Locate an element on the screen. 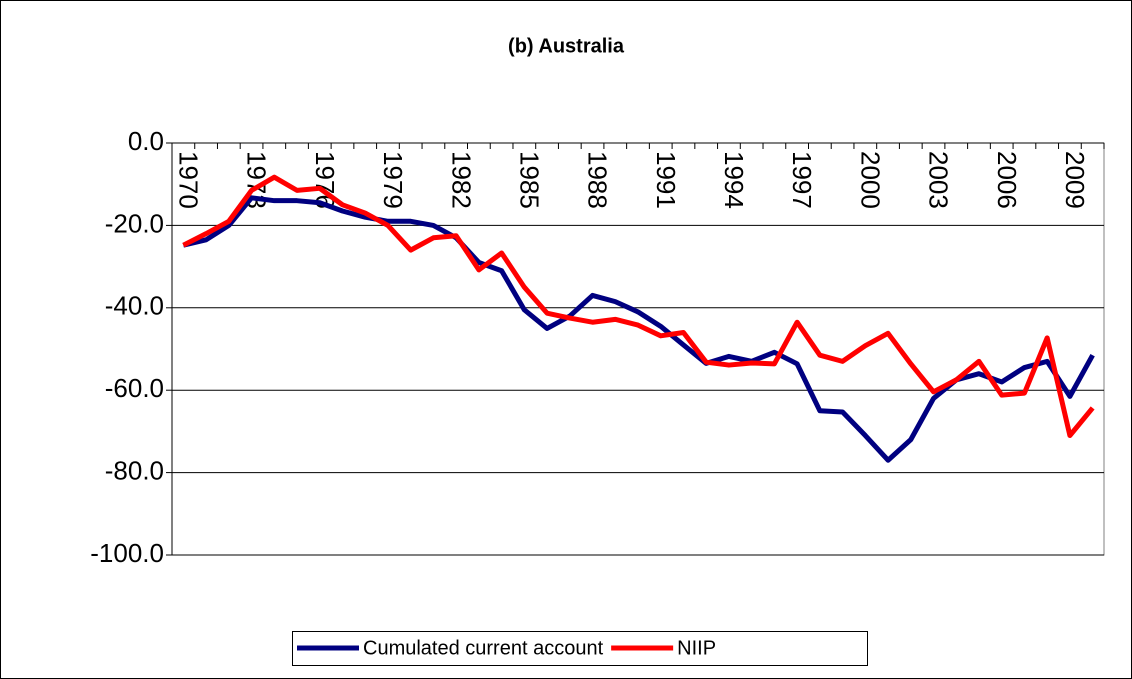 The image size is (1132, 679). x-tick-label: 1979 is located at coordinates (393, 180).